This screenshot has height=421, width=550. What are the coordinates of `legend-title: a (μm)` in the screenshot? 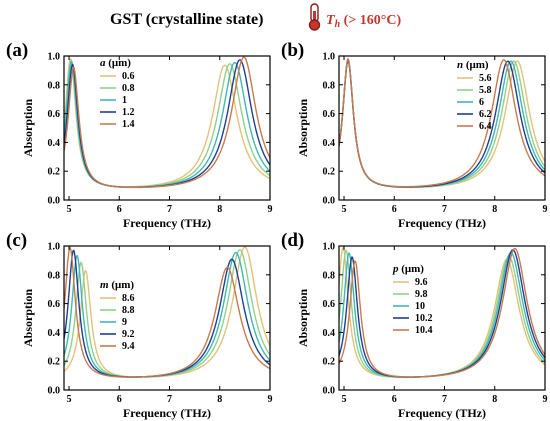 It's located at (115, 63).